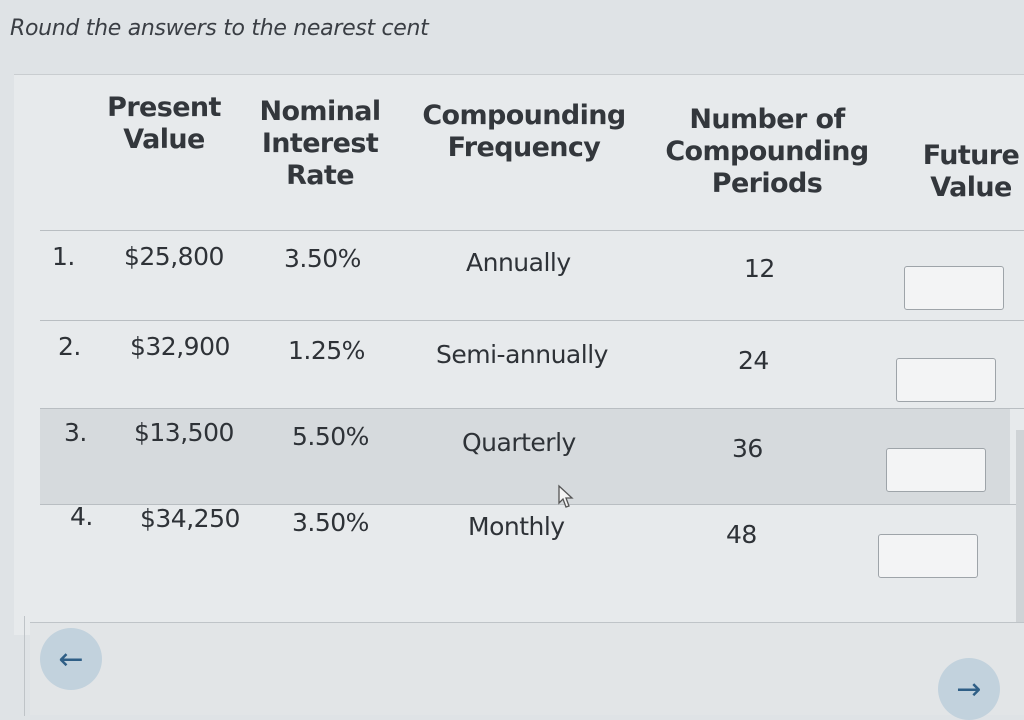 This screenshot has width=1024, height=720. Describe the element at coordinates (971, 155) in the screenshot. I see `header-future-value-line1: Future` at that location.